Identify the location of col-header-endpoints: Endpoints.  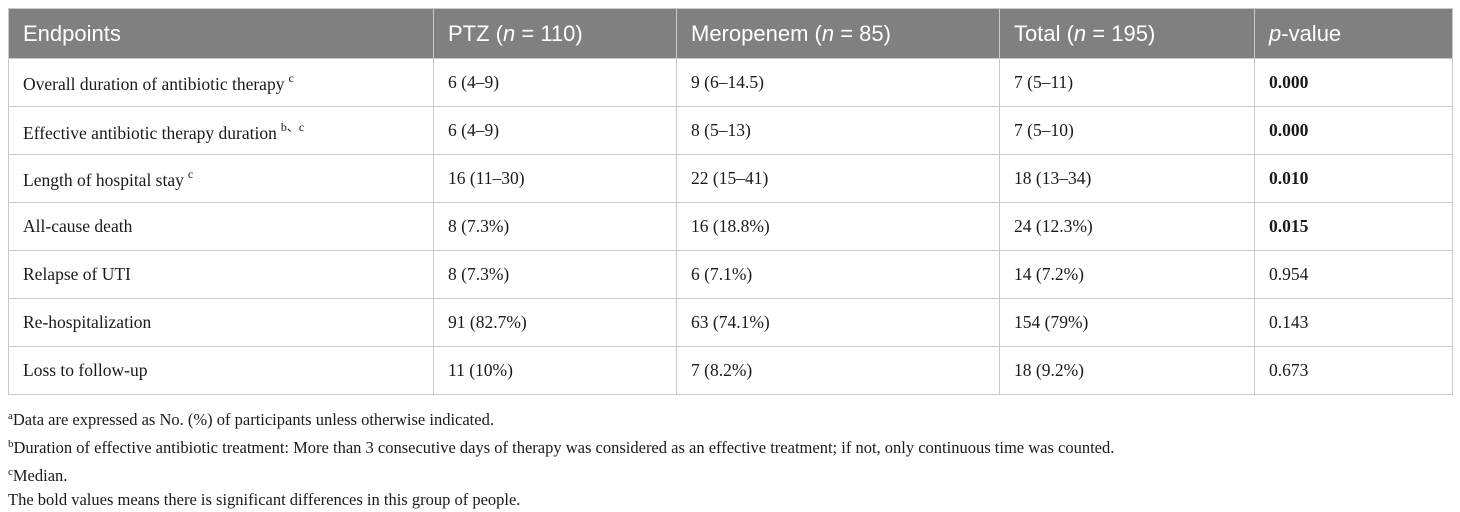
(221, 33).